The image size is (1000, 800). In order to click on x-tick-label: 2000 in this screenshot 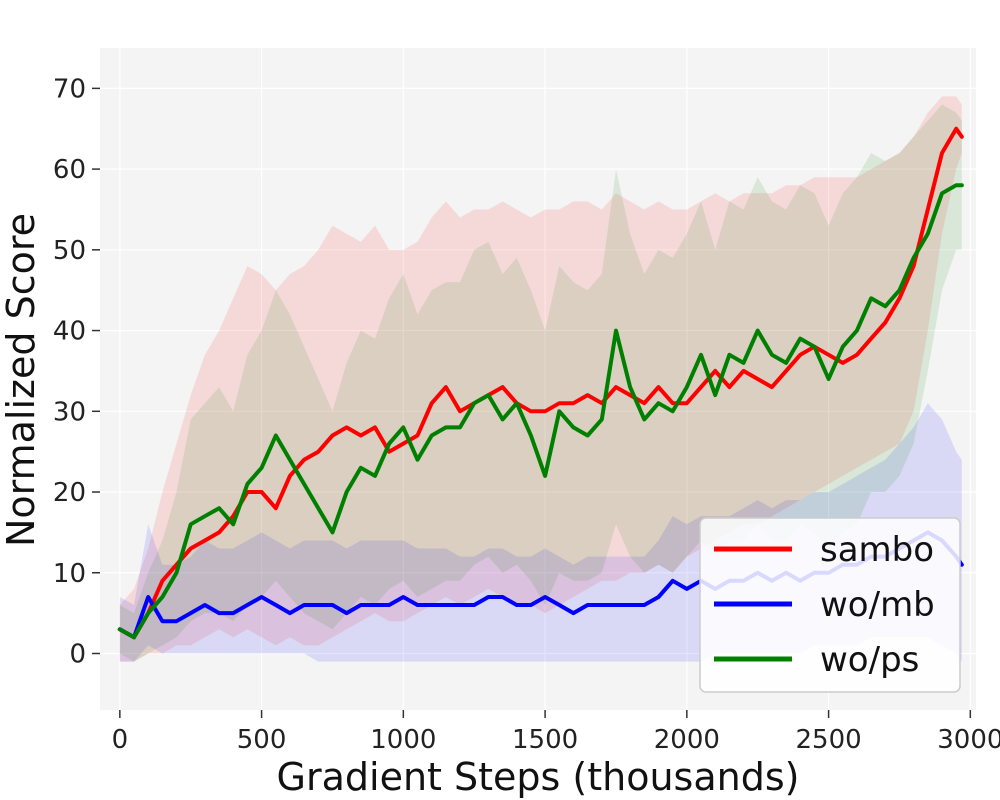, I will do `click(687, 740)`.